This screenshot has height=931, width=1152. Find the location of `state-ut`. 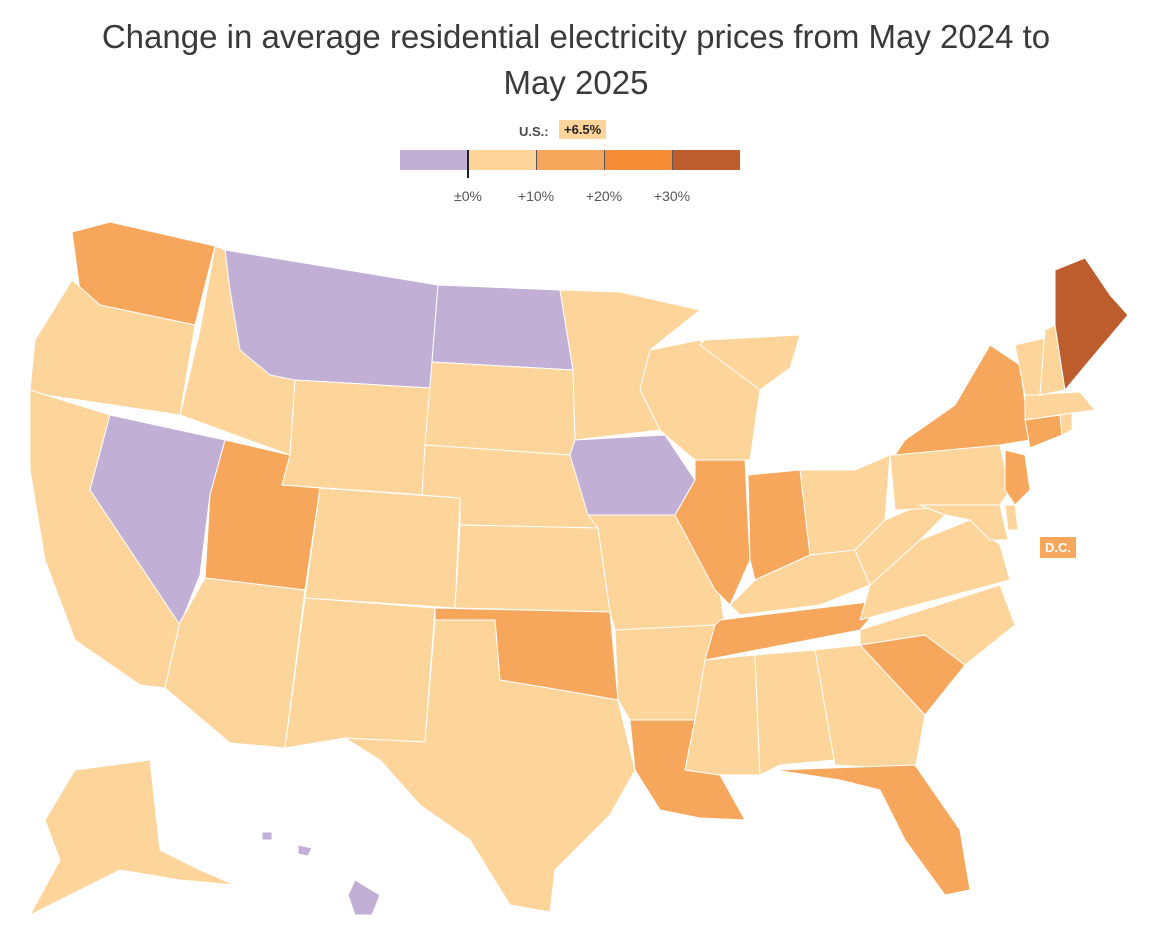

state-ut is located at coordinates (262, 515).